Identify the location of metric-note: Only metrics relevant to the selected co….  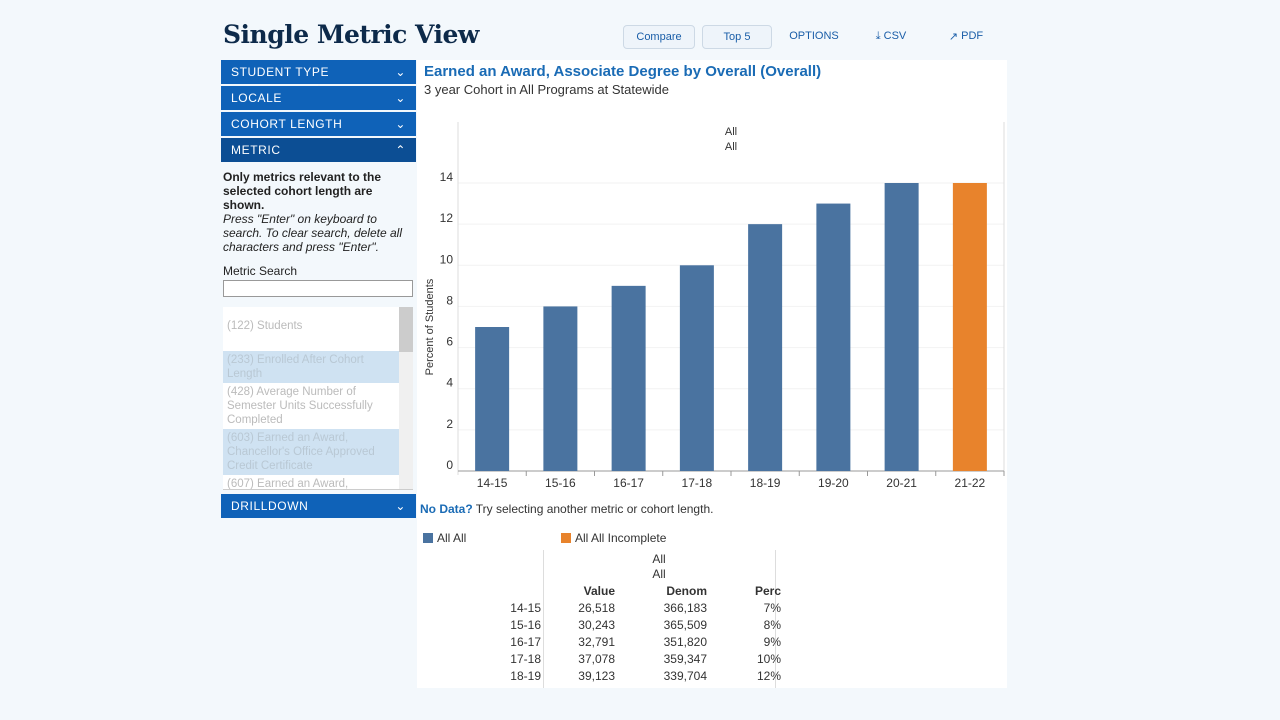
(312, 212).